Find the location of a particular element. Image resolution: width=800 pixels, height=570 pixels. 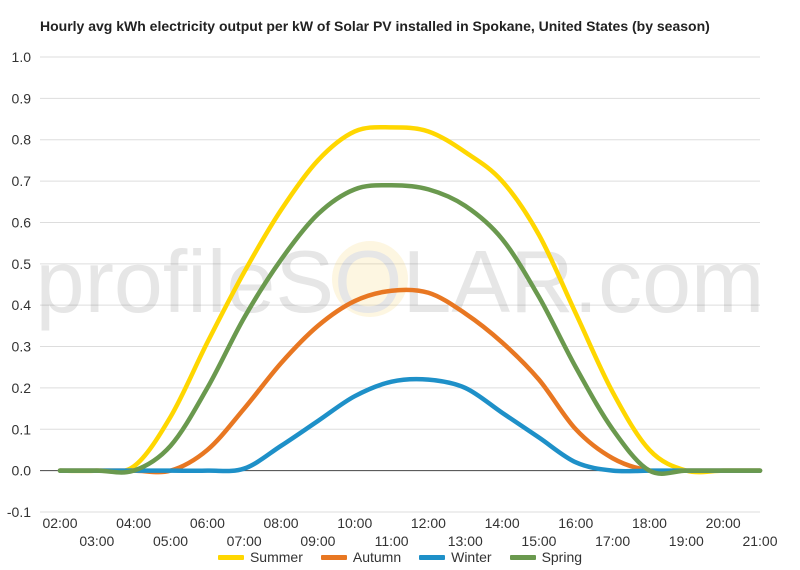

legend-item-winter: Winter is located at coordinates (455, 557).